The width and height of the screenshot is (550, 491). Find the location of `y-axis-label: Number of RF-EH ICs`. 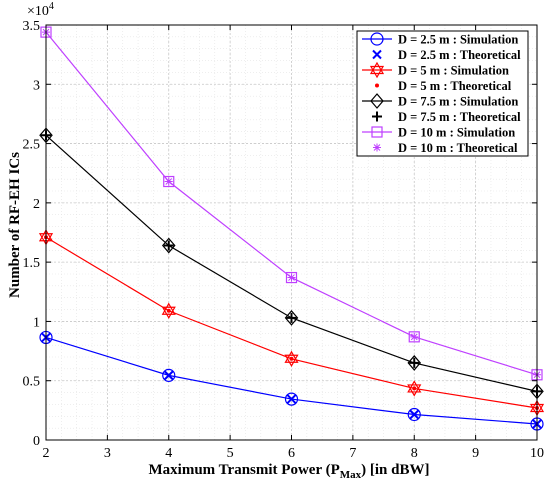

y-axis-label: Number of RF-EH ICs is located at coordinates (15, 225).